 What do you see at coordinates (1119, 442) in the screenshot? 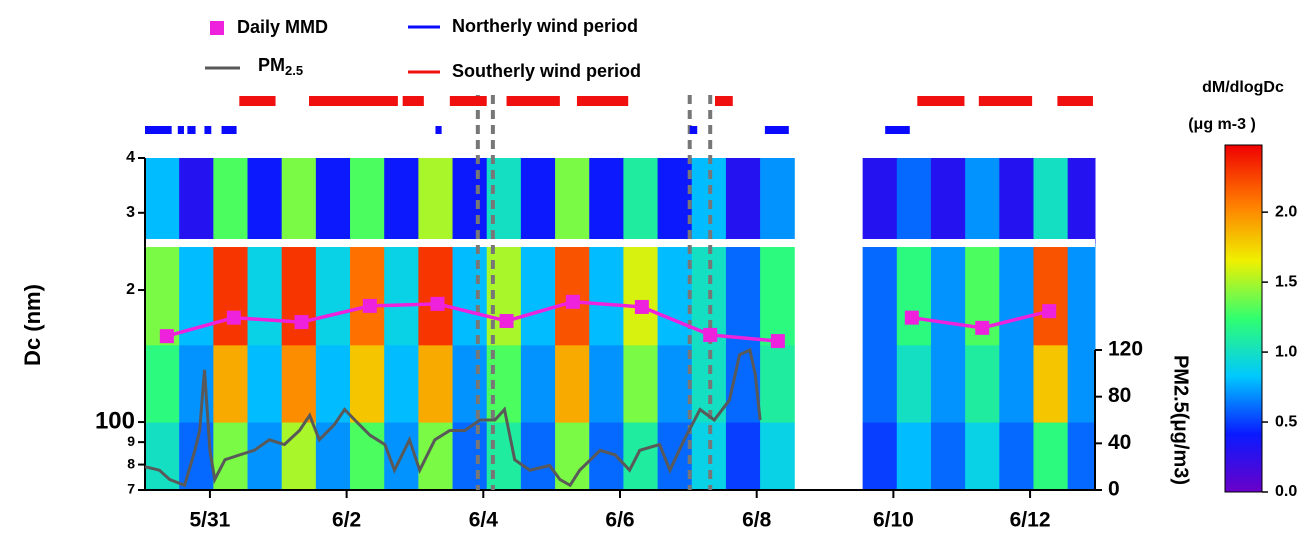
I see `y2-tick-label: 40` at bounding box center [1119, 442].